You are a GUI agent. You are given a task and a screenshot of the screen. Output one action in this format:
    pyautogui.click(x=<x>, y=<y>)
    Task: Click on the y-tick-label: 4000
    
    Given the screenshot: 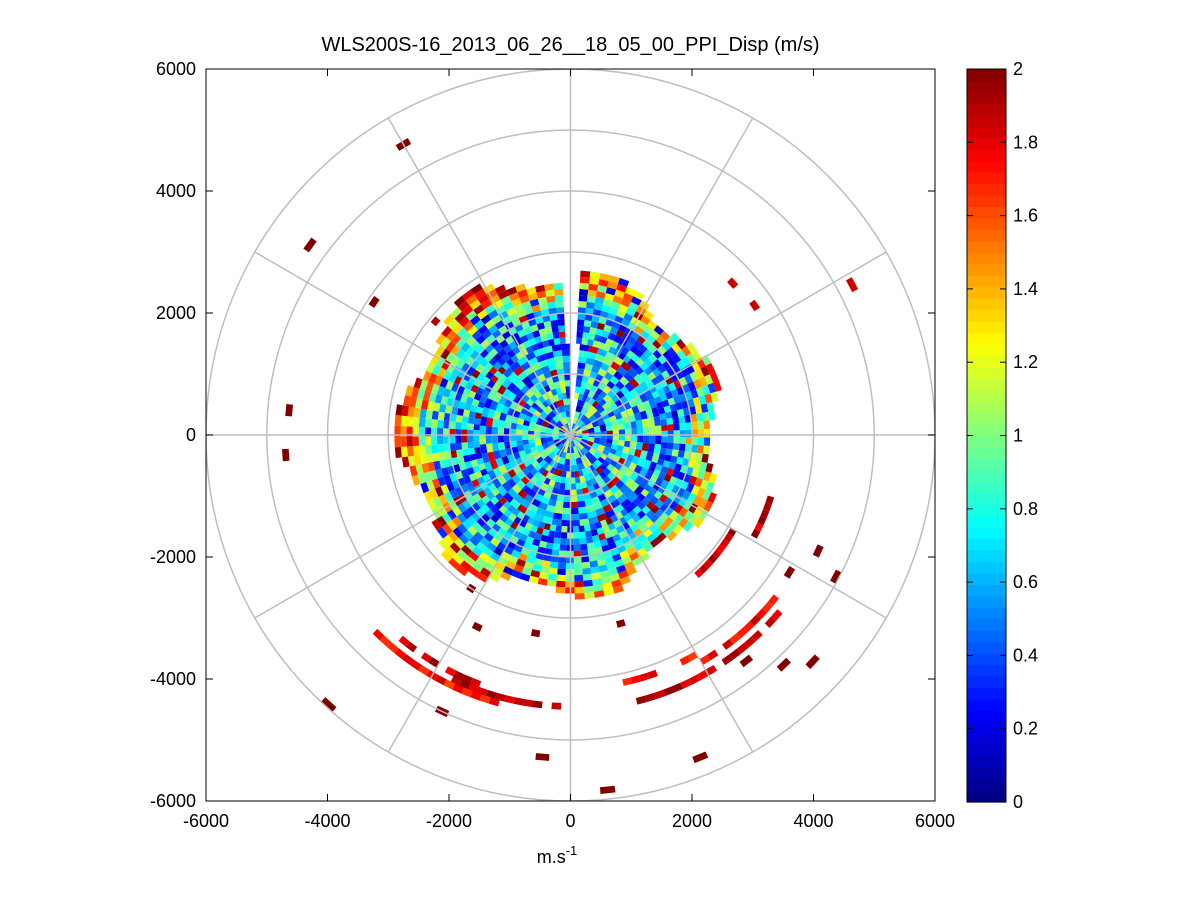 What is the action you would take?
    pyautogui.click(x=176, y=191)
    